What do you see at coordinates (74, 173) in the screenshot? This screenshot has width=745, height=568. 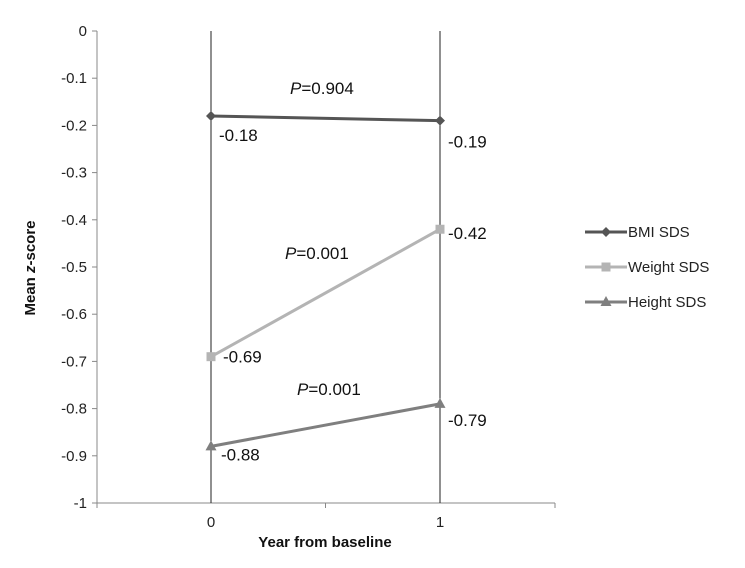 I see `y-tick-label: -0.3` at bounding box center [74, 173].